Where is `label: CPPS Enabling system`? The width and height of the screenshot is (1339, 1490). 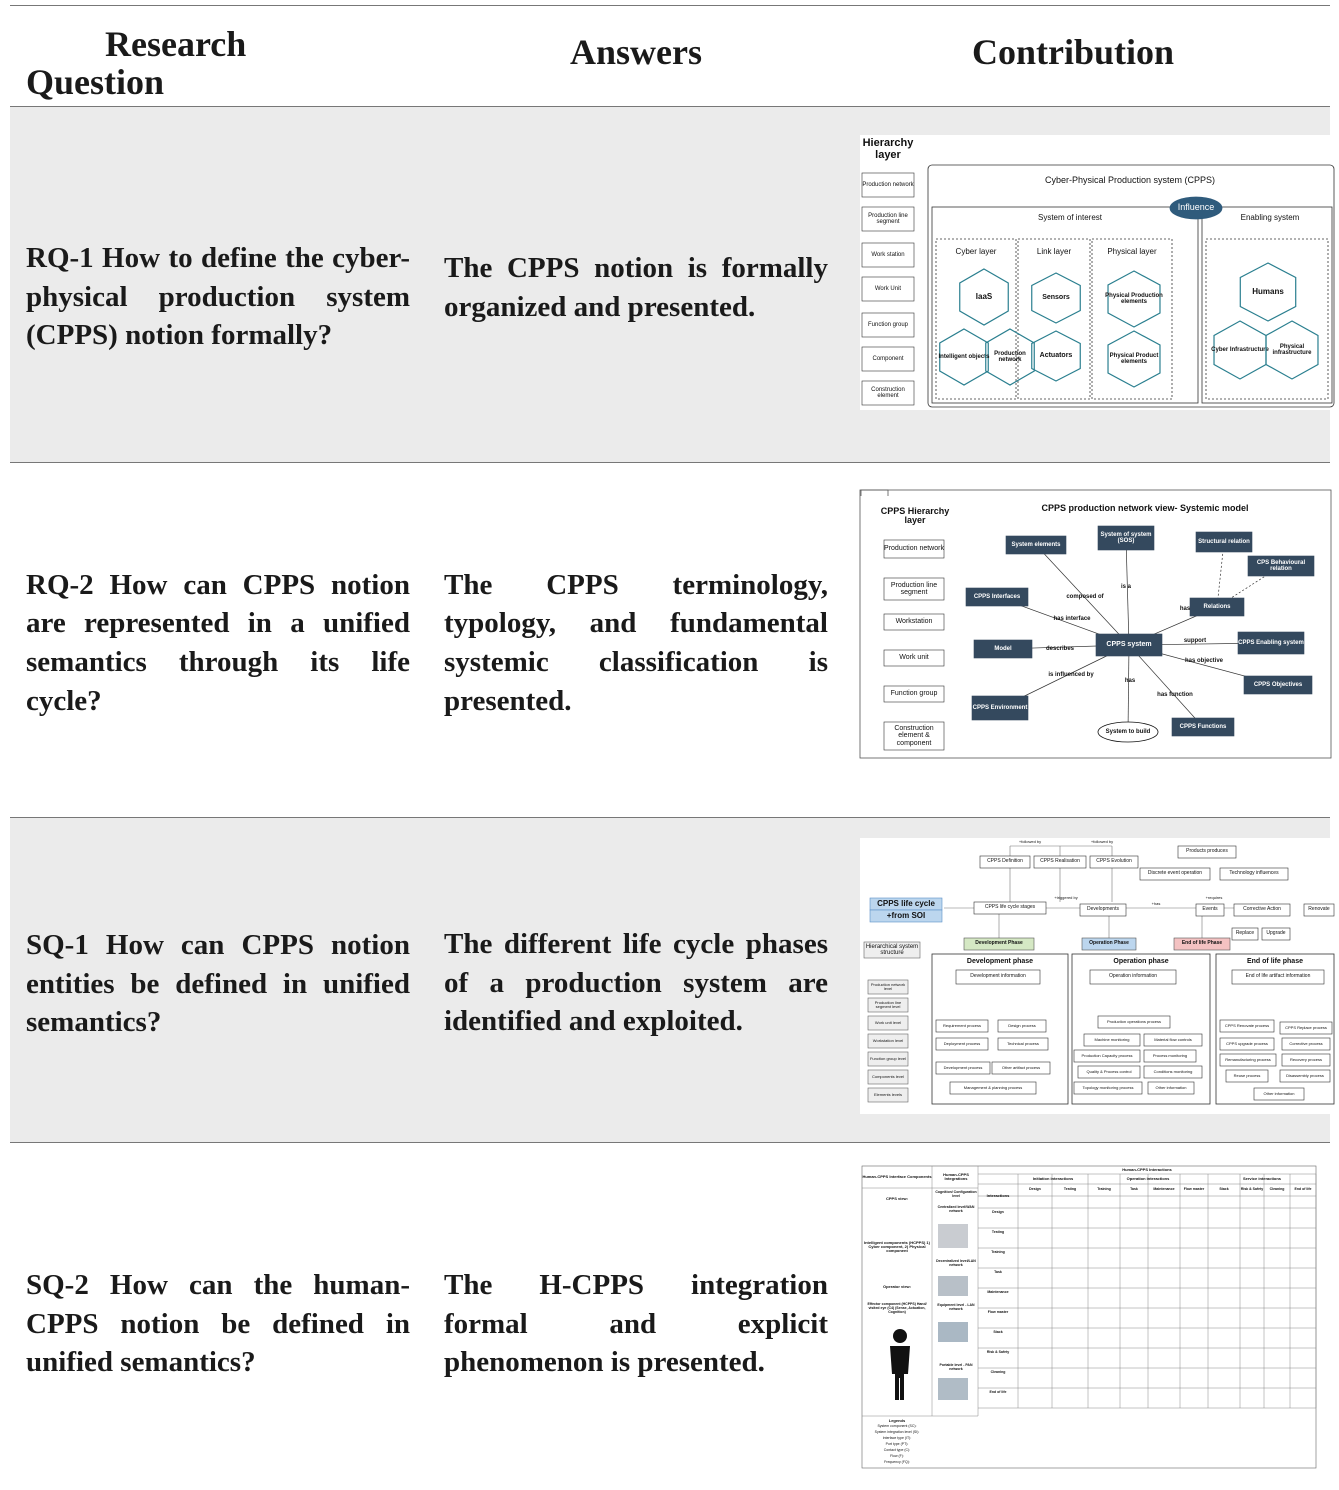 label: CPPS Enabling system is located at coordinates (1271, 642).